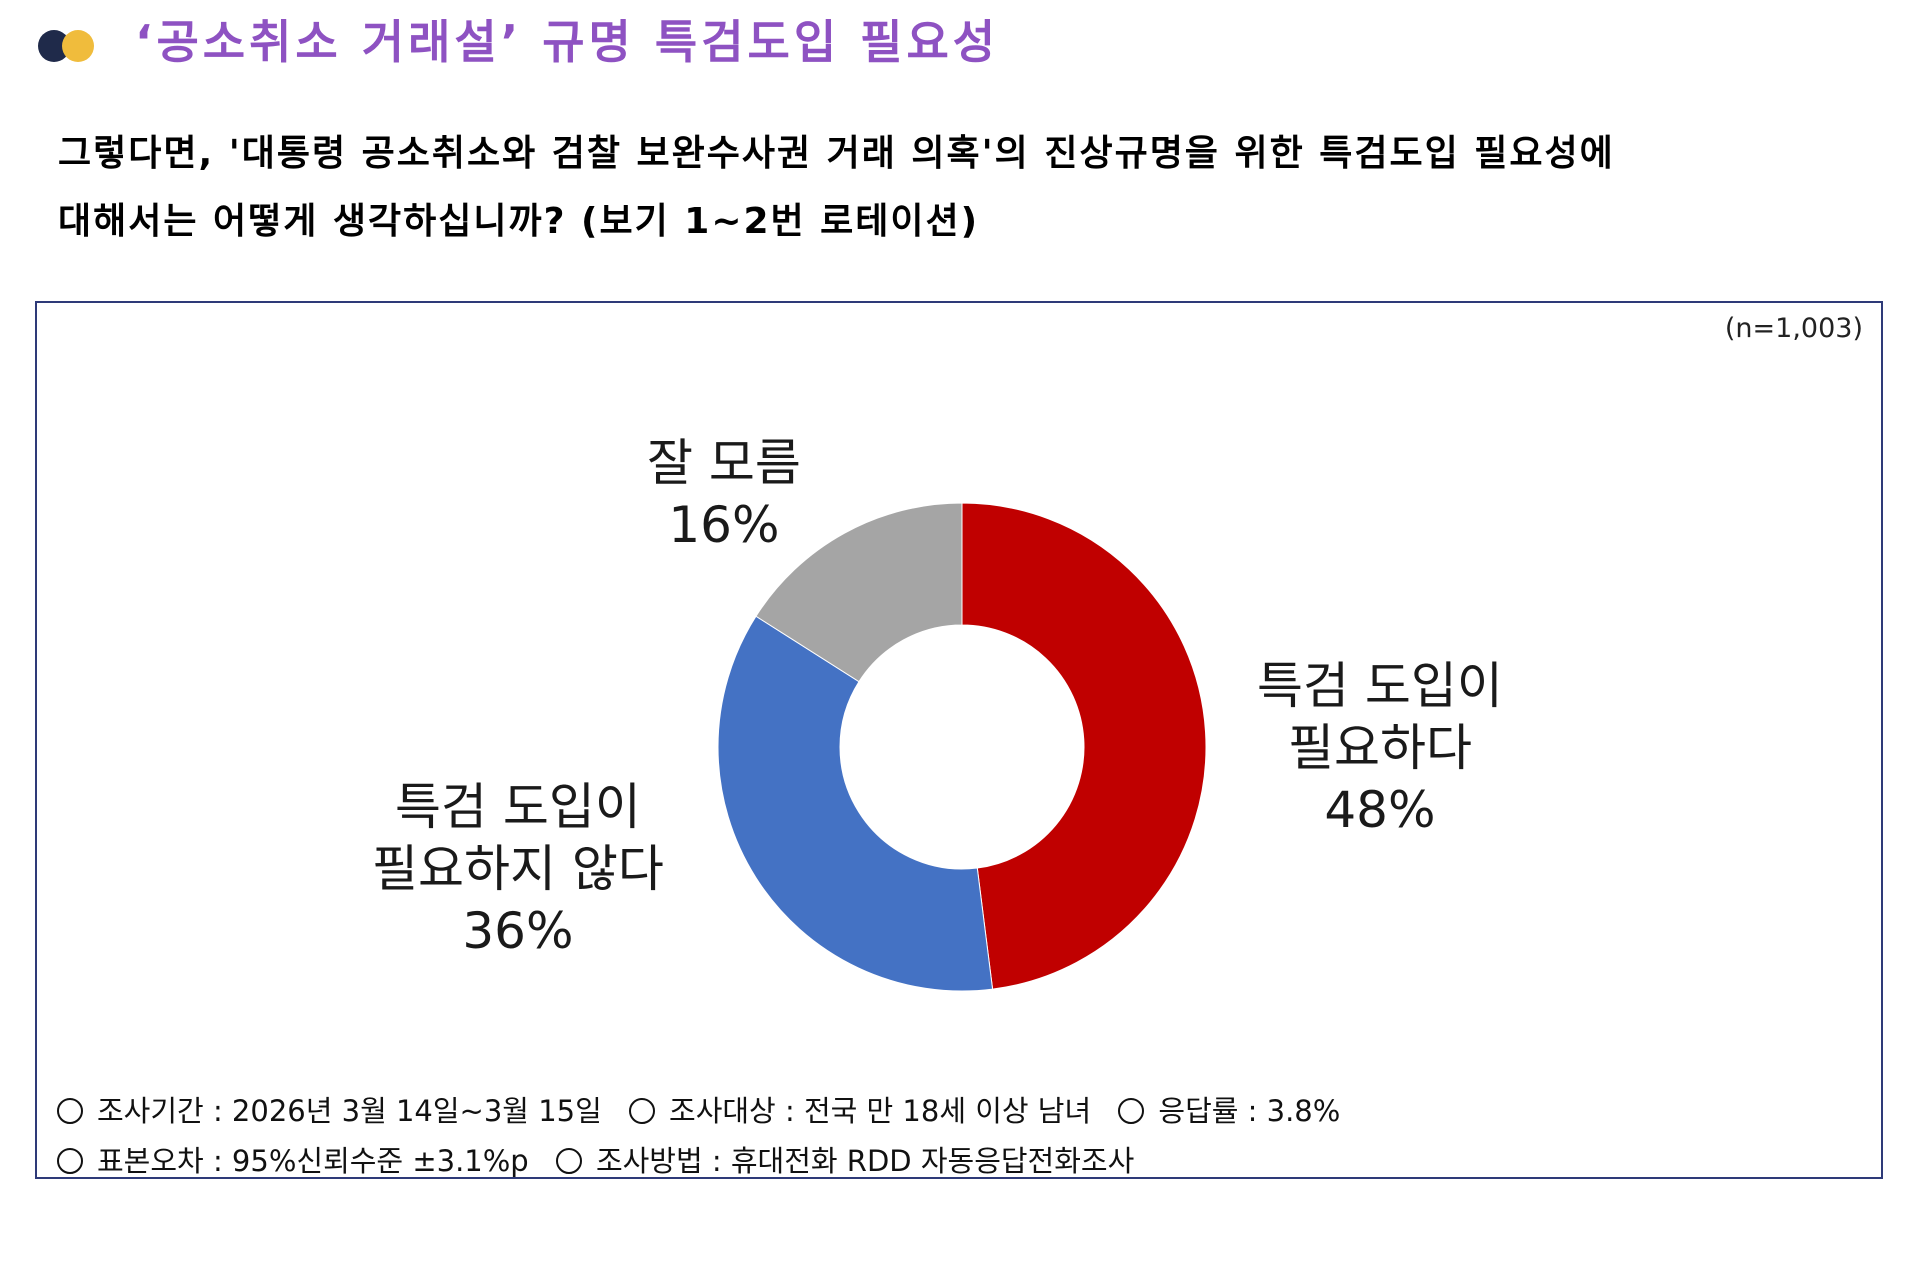 Image resolution: width=1920 pixels, height=1268 pixels. What do you see at coordinates (865, 1161) in the screenshot?
I see `footnote-method: 조사방법 : 휴대전화 RDD 자동응답전화조사` at bounding box center [865, 1161].